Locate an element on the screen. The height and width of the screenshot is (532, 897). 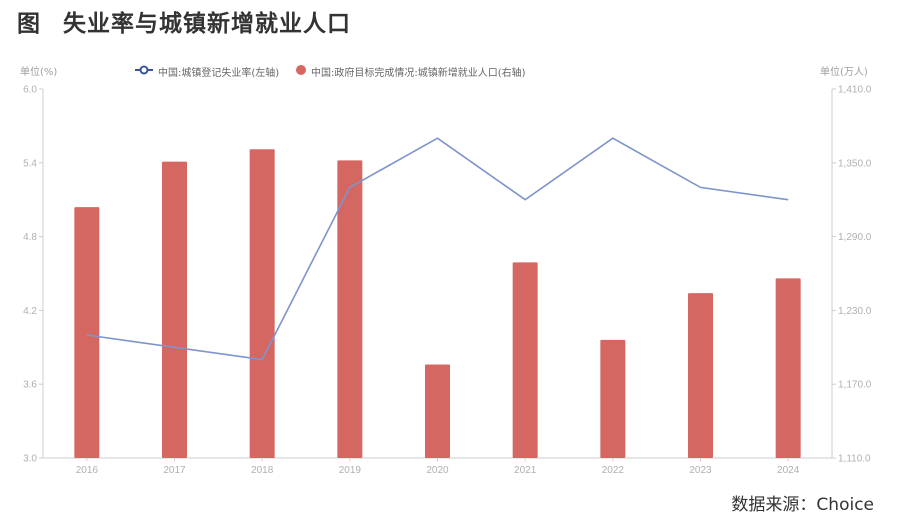
x-tick-label: 2020 is located at coordinates (437, 470).